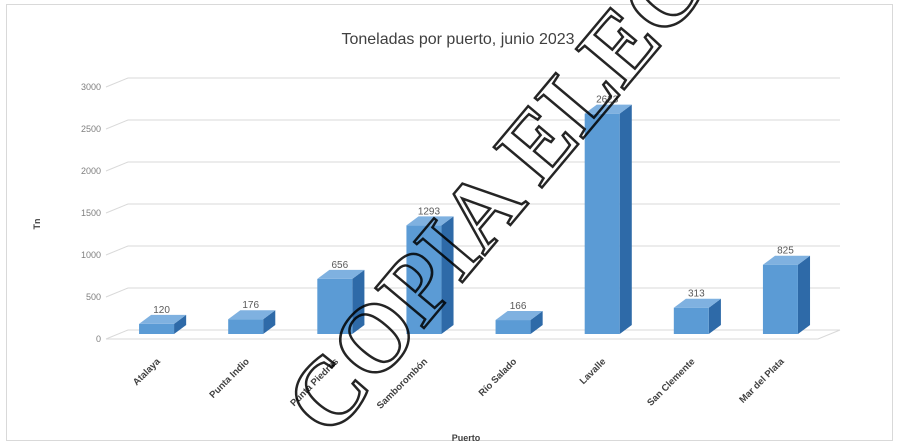 The width and height of the screenshot is (899, 445). I want to click on category-label: Punta Indio, so click(229, 378).